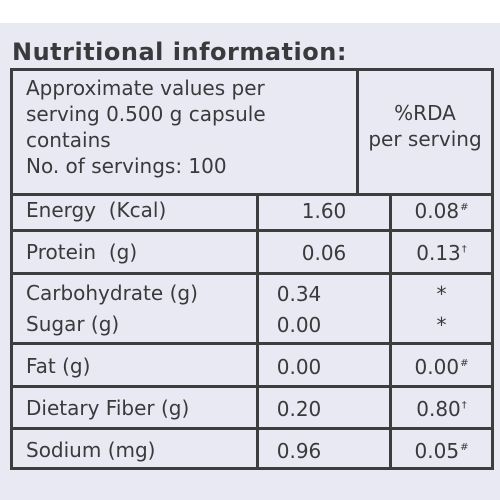 The width and height of the screenshot is (500, 500). What do you see at coordinates (425, 113) in the screenshot?
I see `header-line: %RDA` at bounding box center [425, 113].